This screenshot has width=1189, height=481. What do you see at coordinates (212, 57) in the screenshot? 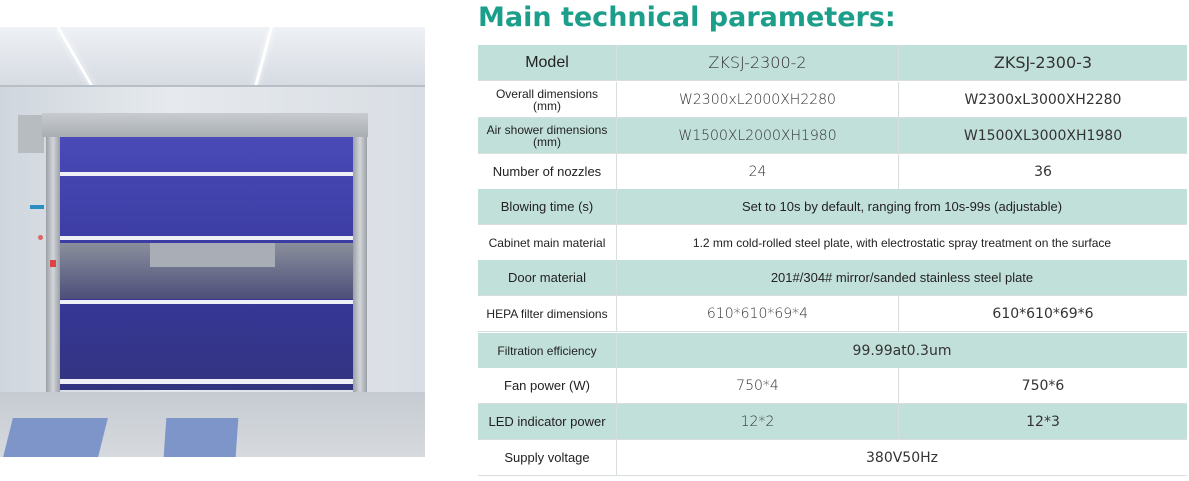
I see `ceiling` at bounding box center [212, 57].